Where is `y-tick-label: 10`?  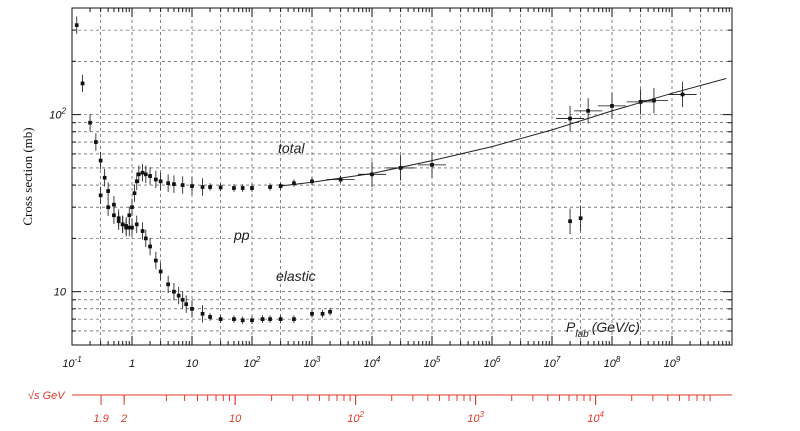
y-tick-label: 10 is located at coordinates (60, 293).